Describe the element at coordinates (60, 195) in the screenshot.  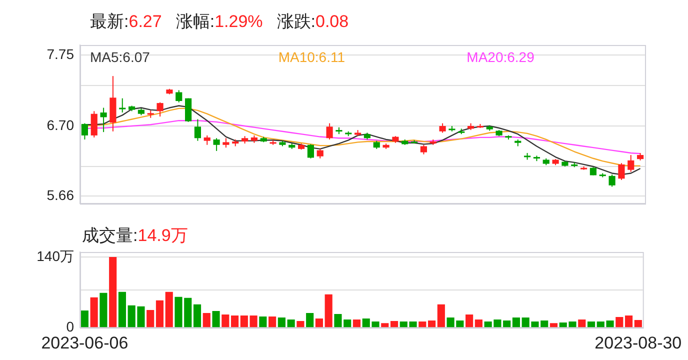
I see `y-tick-label: 5.66` at that location.